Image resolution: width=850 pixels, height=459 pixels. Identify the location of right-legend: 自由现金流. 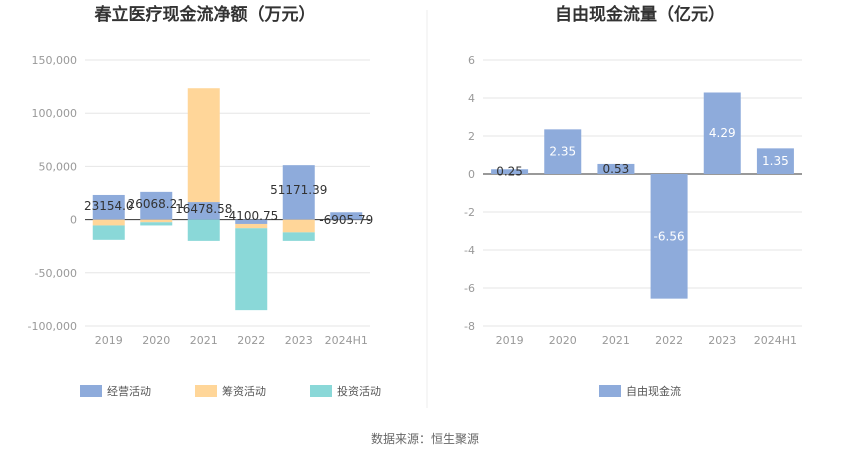
(640, 391).